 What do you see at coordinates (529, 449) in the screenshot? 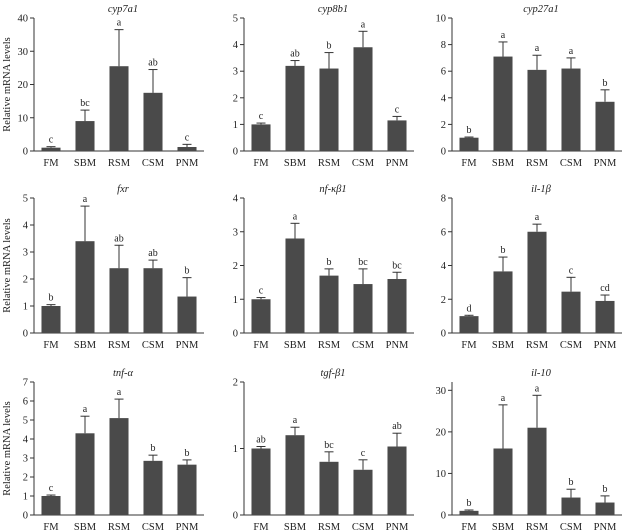
I see `panel-8: il-10 0 10 20 30 b FM a SBM a RSM b CSM b PNM` at bounding box center [529, 449].